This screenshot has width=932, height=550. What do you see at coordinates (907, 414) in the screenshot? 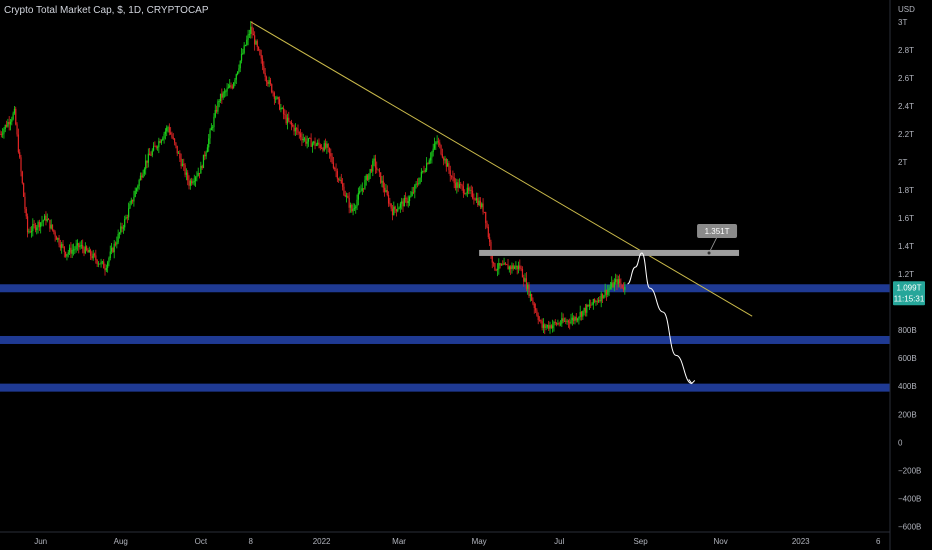
I see `y-tick-label: 200B` at bounding box center [907, 414].